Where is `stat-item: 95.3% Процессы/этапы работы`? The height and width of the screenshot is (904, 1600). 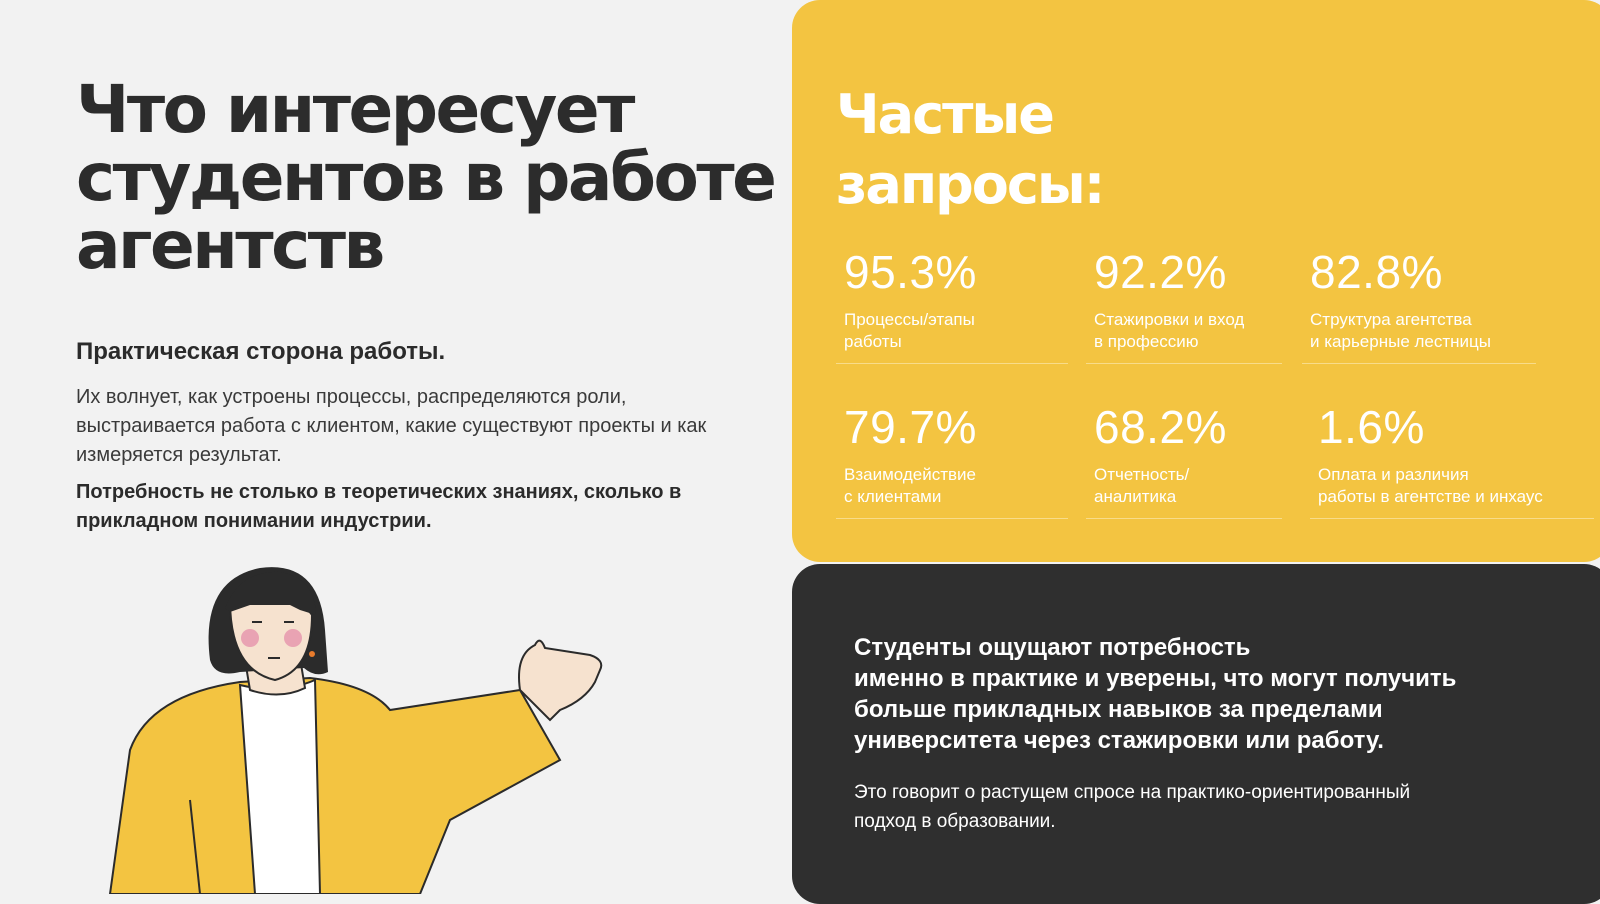
stat-item: 95.3% Процессы/этапы работы is located at coordinates (952, 304).